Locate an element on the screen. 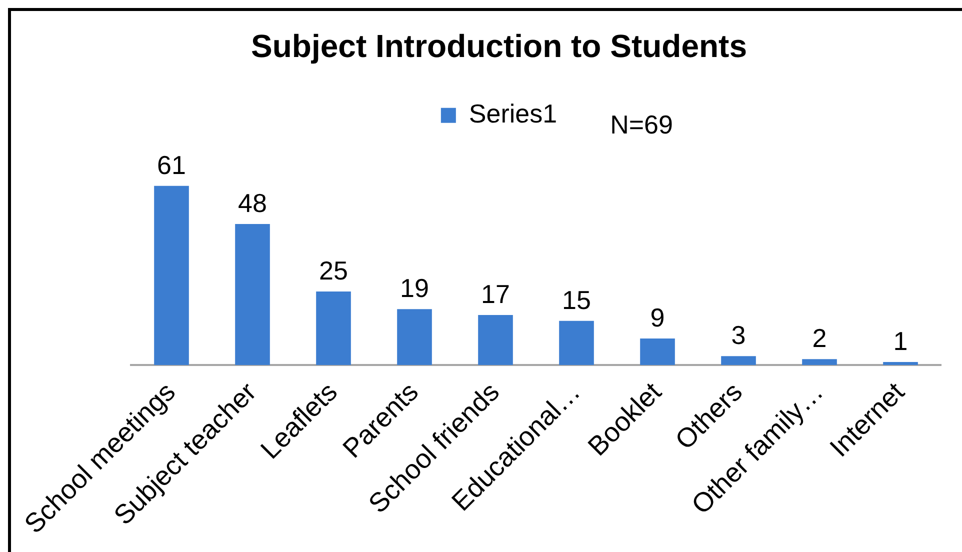 The height and width of the screenshot is (552, 962). text: N=69 is located at coordinates (641, 125).